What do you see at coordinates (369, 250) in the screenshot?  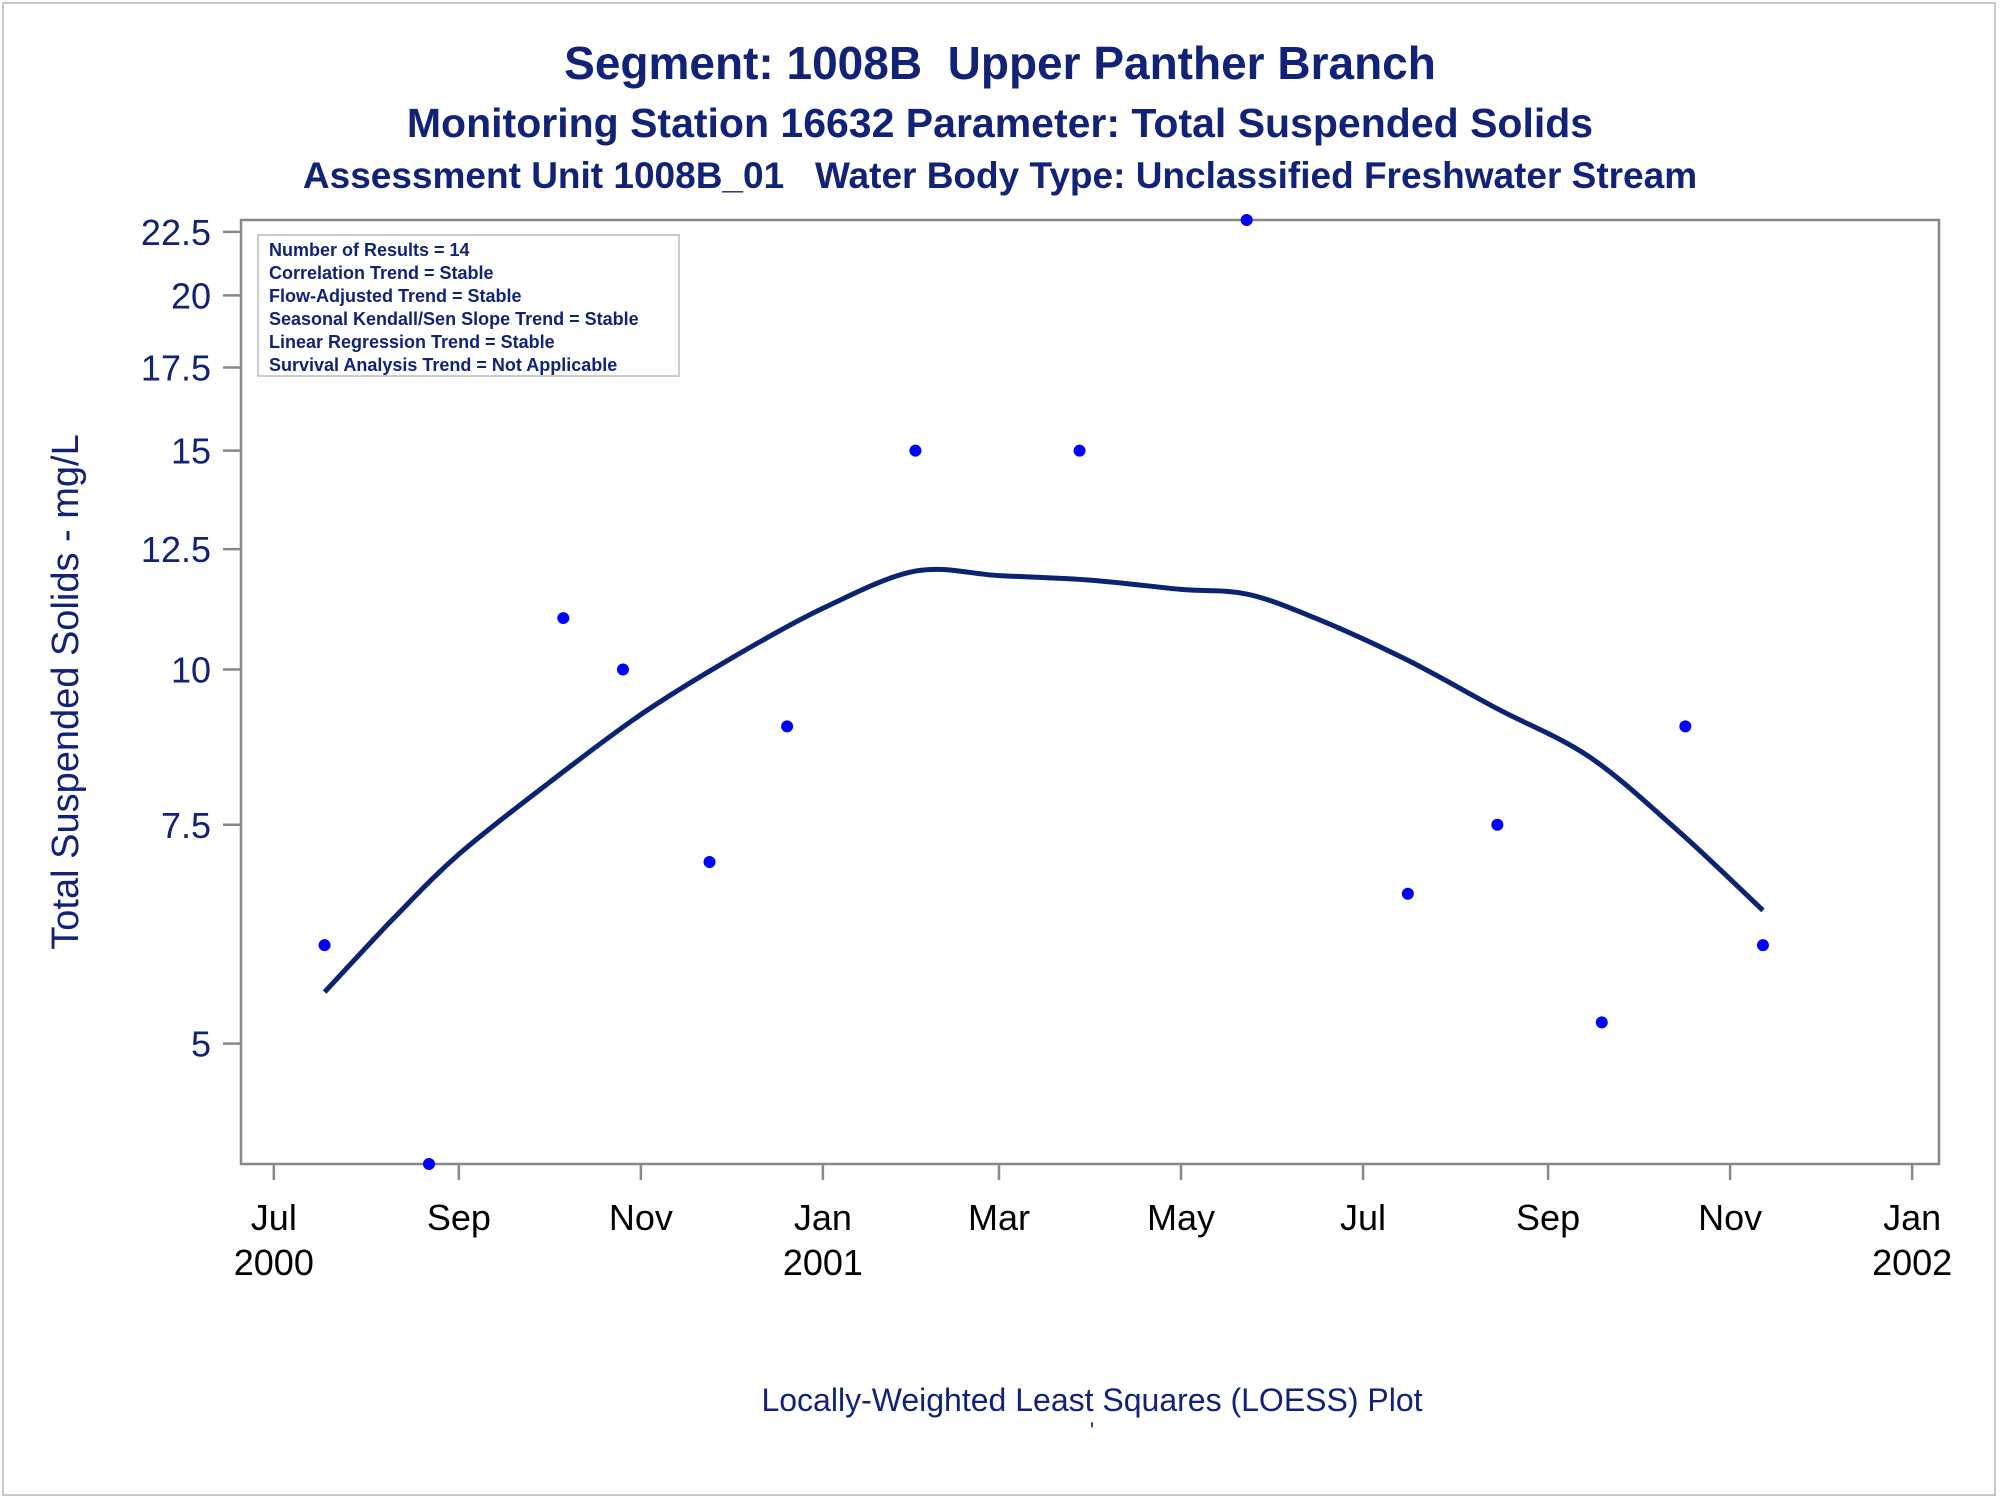 I see `trend-info-line: Number of Results = 14` at bounding box center [369, 250].